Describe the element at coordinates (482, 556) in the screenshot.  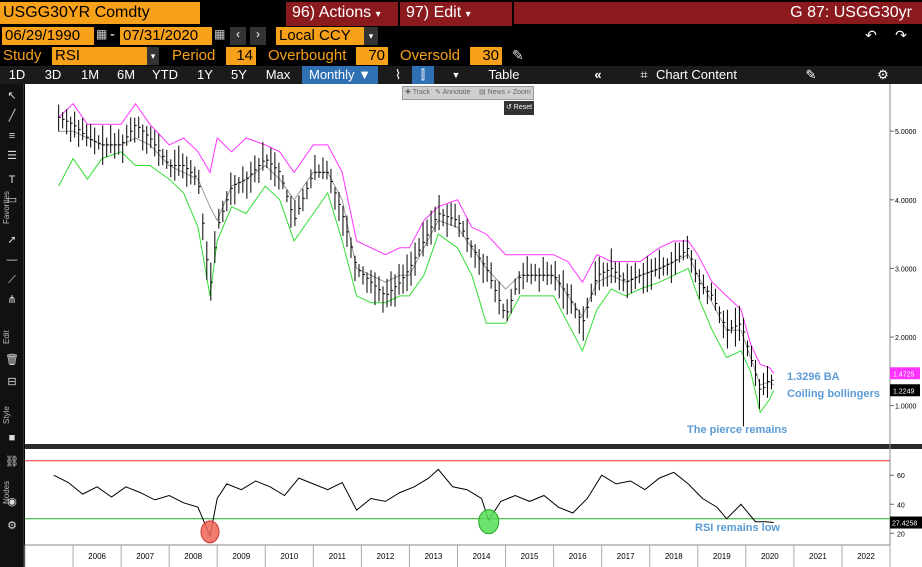
I see `x-tick-label: 2014` at that location.